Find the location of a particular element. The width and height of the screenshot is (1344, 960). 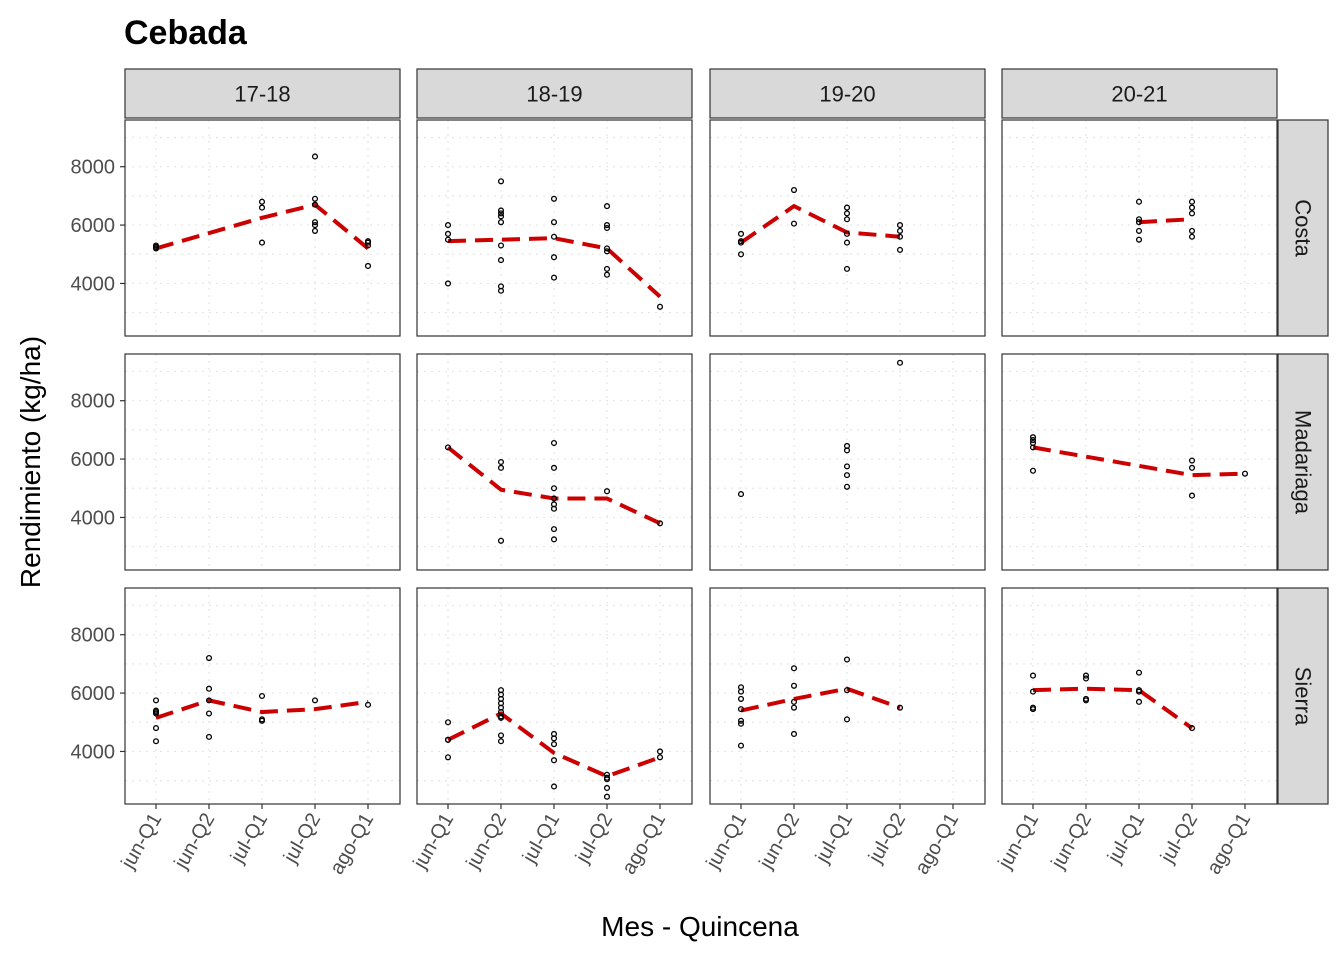

row-strip: Costa is located at coordinates (1303, 228).